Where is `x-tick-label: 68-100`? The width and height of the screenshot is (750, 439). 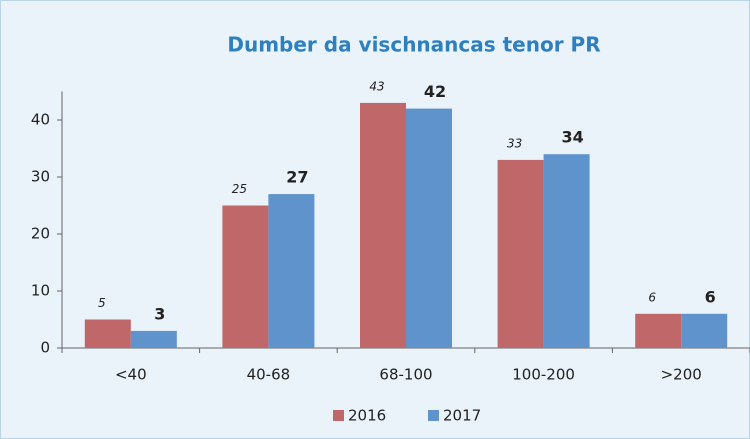
x-tick-label: 68-100 is located at coordinates (405, 375).